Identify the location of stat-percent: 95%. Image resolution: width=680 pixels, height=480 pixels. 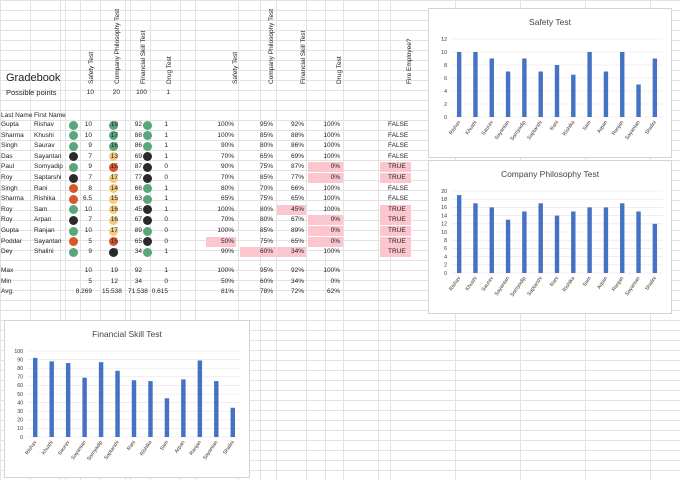
(266, 270).